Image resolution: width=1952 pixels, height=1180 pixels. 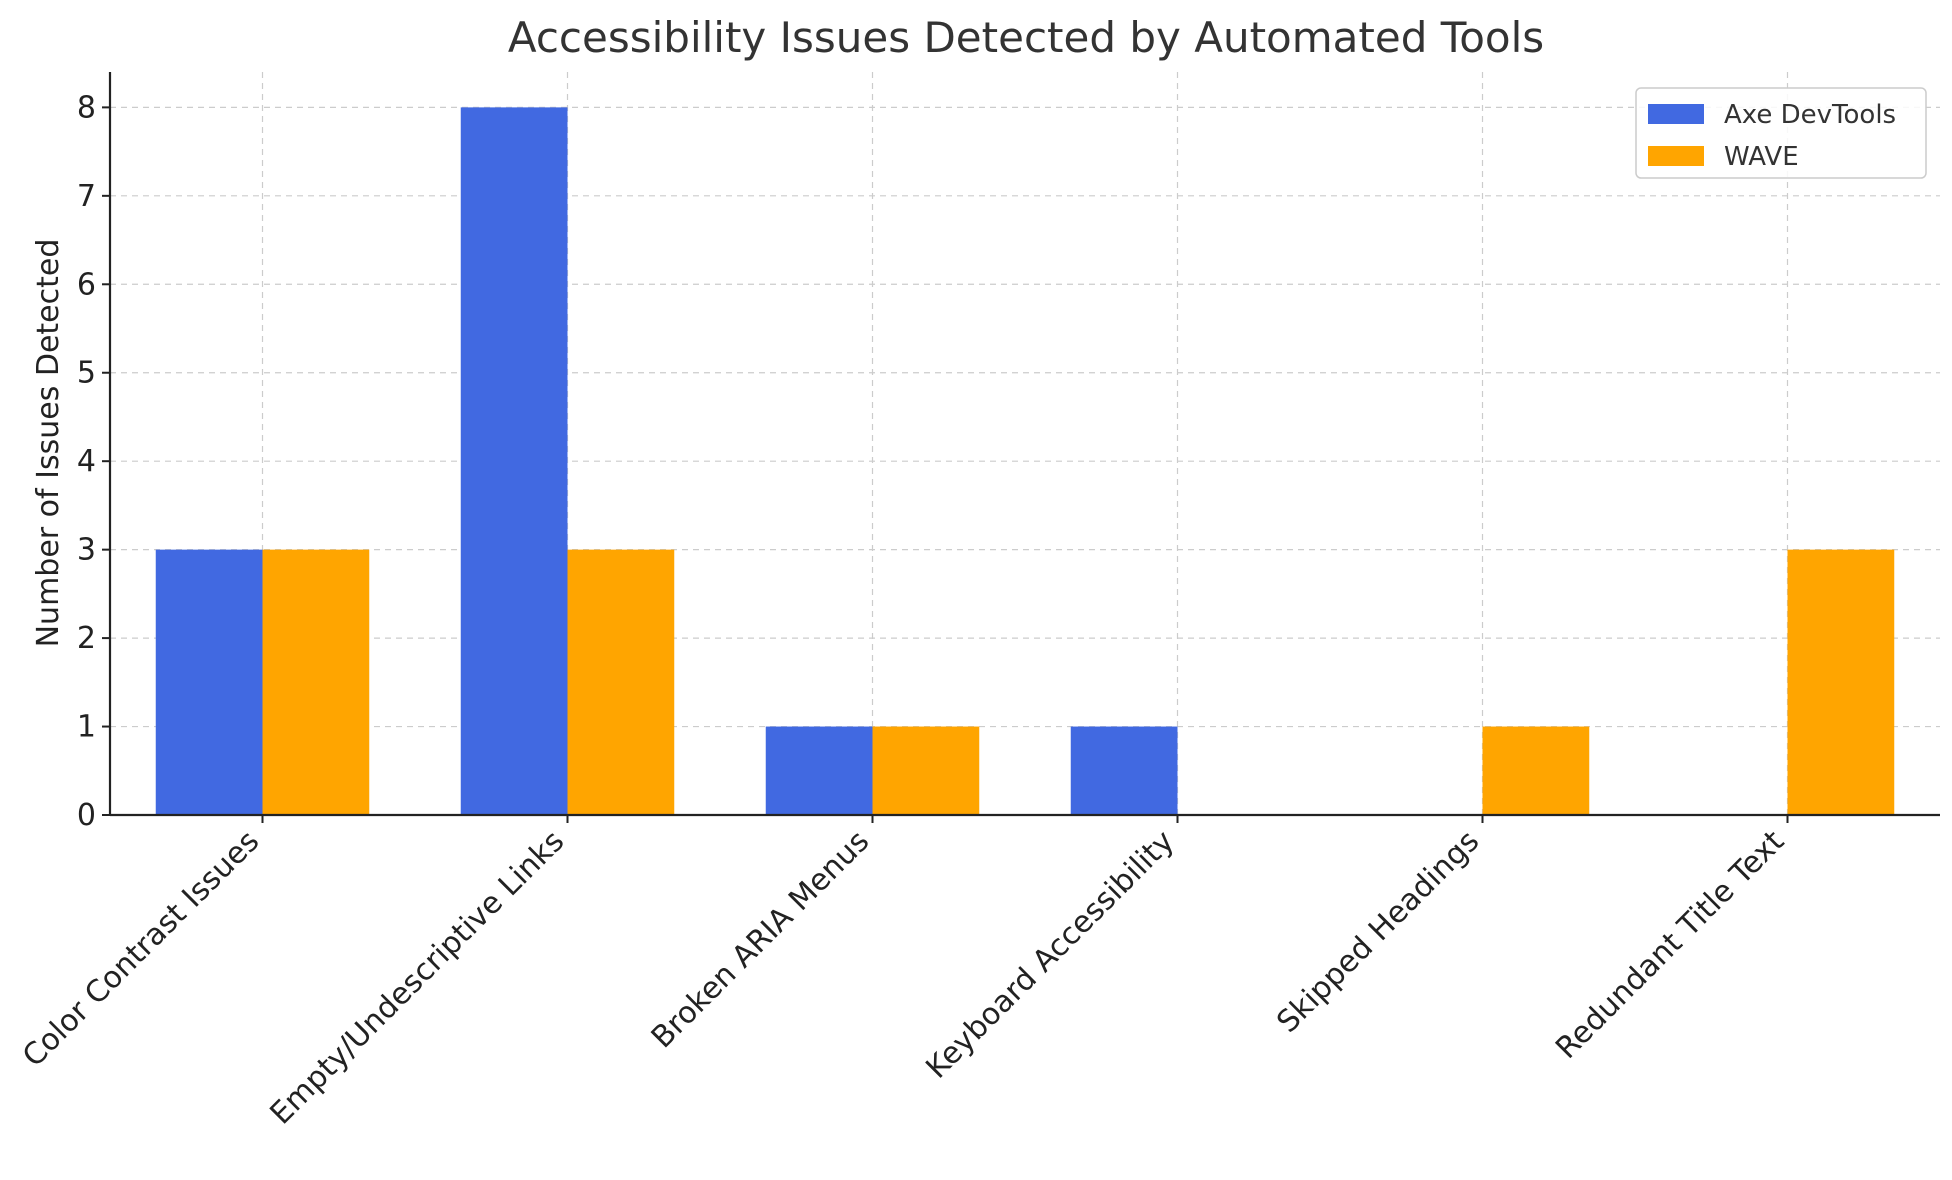 I want to click on x-tick-label: Empty/Undescriptive Links, so click(x=418, y=978).